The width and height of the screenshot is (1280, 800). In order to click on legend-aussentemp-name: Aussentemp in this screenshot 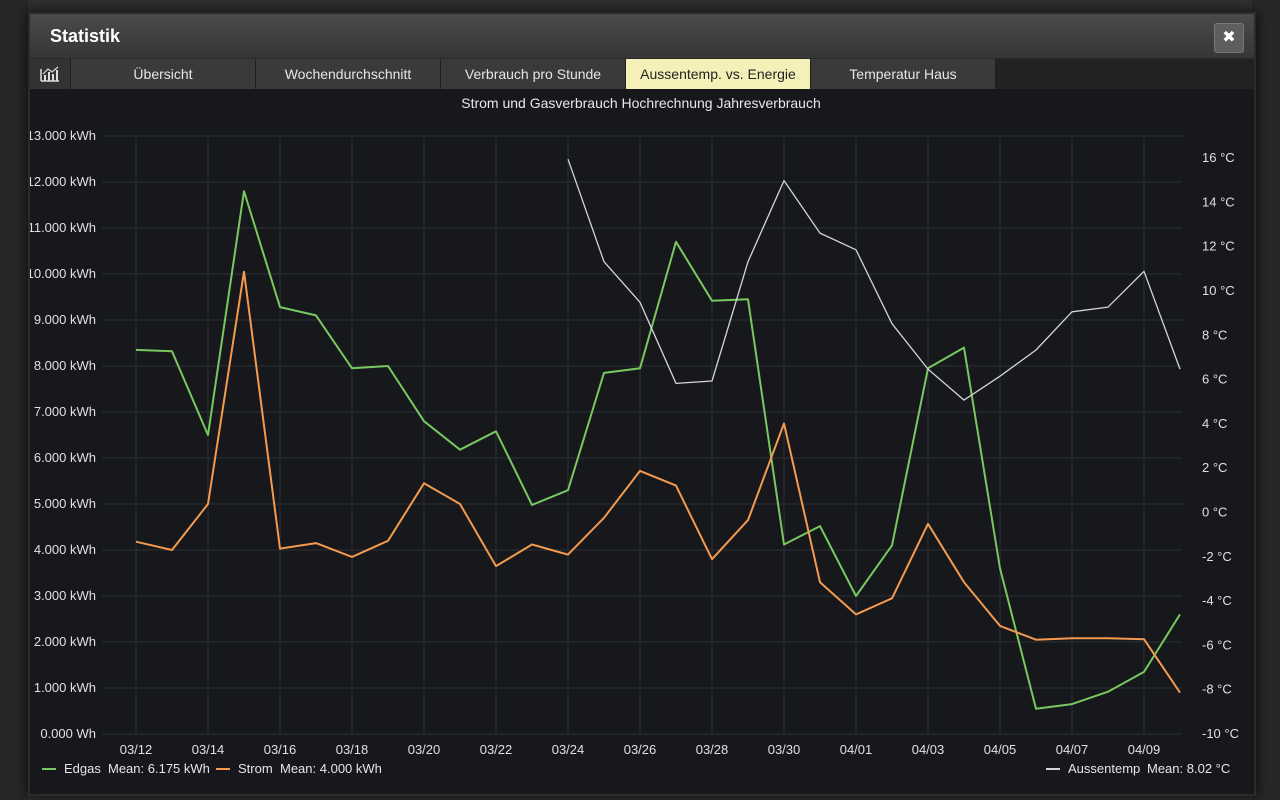, I will do `click(1104, 768)`.